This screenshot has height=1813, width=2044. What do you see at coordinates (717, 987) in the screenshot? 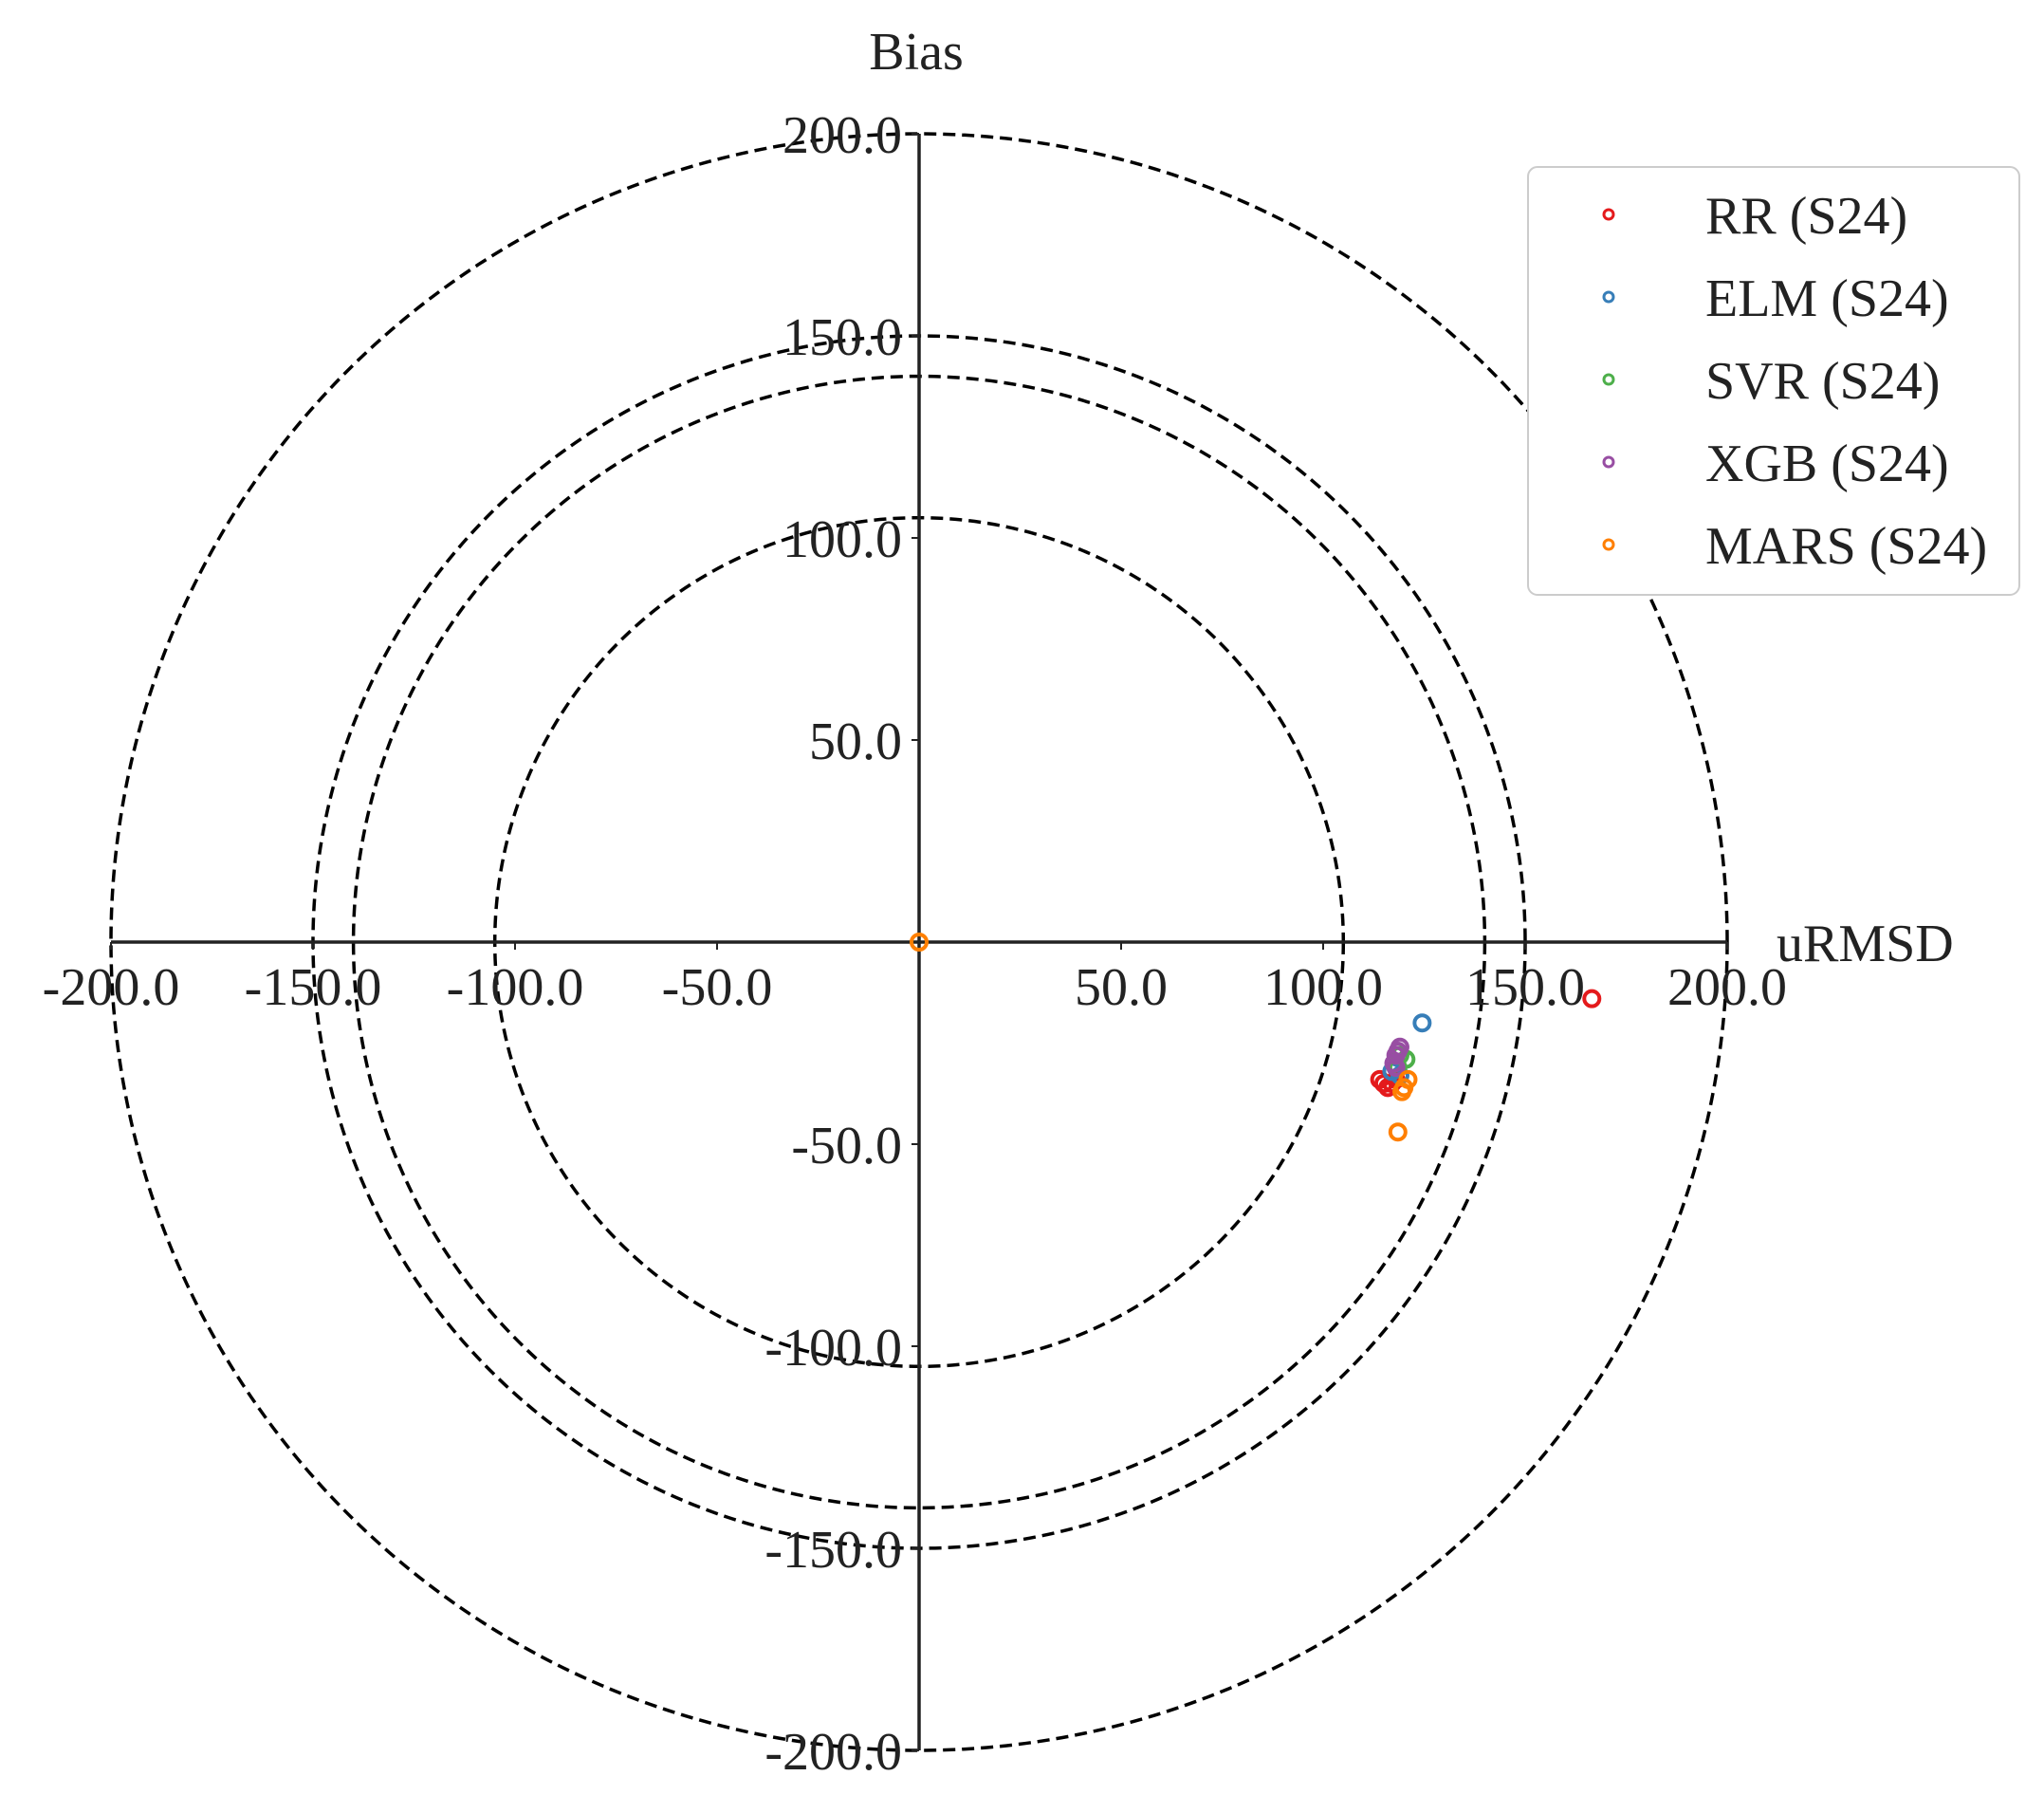
I see `x-tick-label: -50.0` at bounding box center [717, 987].